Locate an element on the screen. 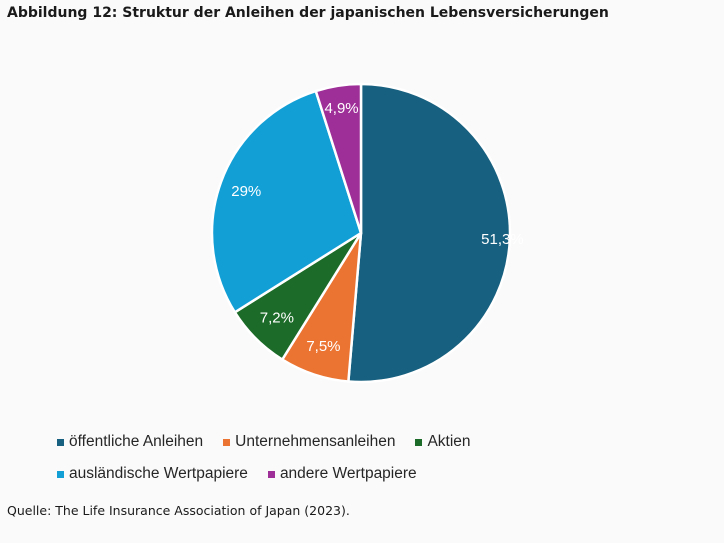 The width and height of the screenshot is (724, 543). slice-label-3: 7,2% is located at coordinates (277, 317).